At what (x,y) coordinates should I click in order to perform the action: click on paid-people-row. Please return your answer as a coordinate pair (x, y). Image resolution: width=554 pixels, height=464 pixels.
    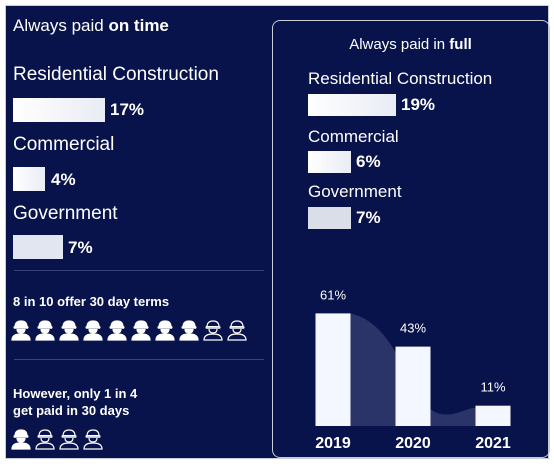
    Looking at the image, I should click on (57, 439).